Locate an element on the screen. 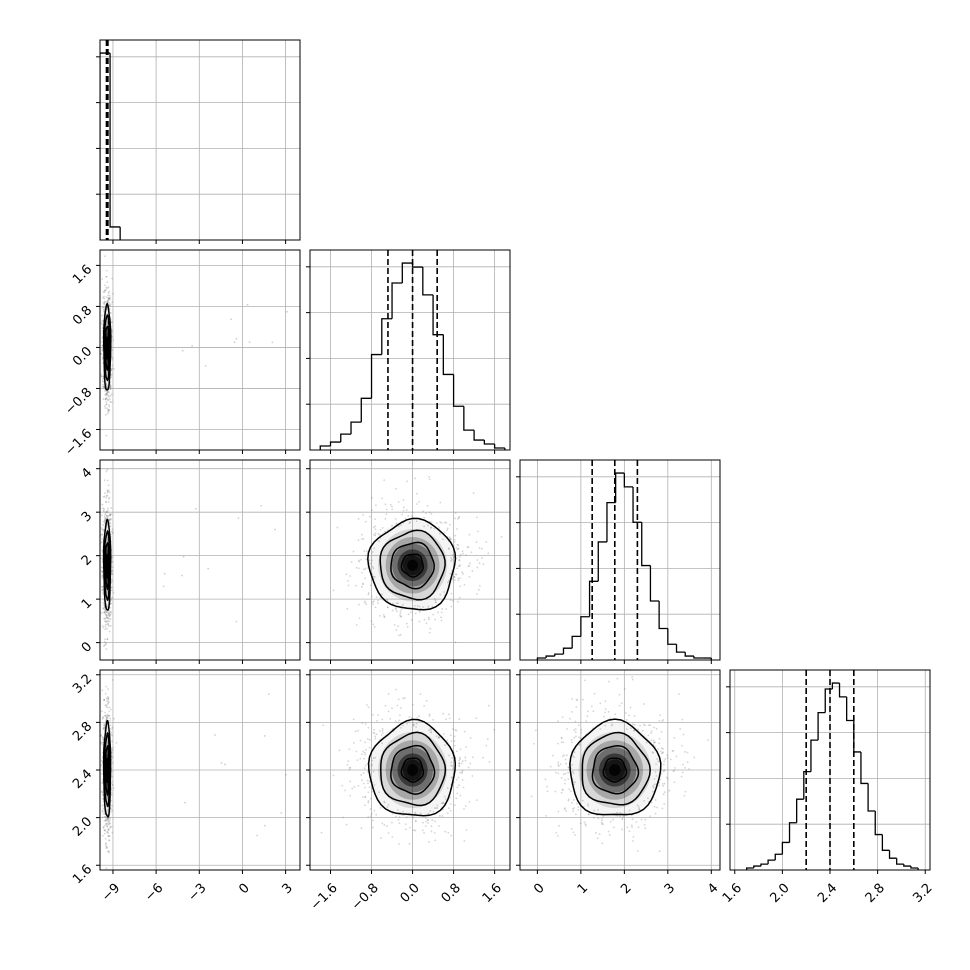 The width and height of the screenshot is (970, 970). density-level is located at coordinates (412, 770).